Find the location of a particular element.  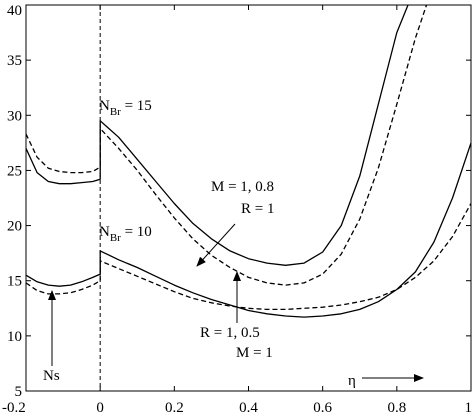

ns-label: Ns is located at coordinates (51, 376).